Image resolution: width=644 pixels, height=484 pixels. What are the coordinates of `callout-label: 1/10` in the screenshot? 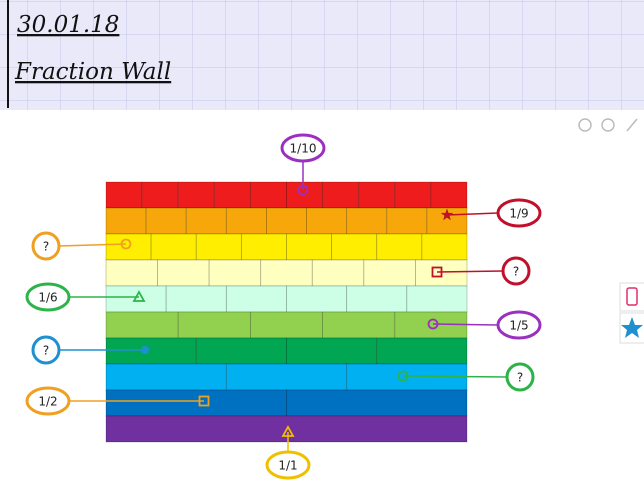 It's located at (303, 149).